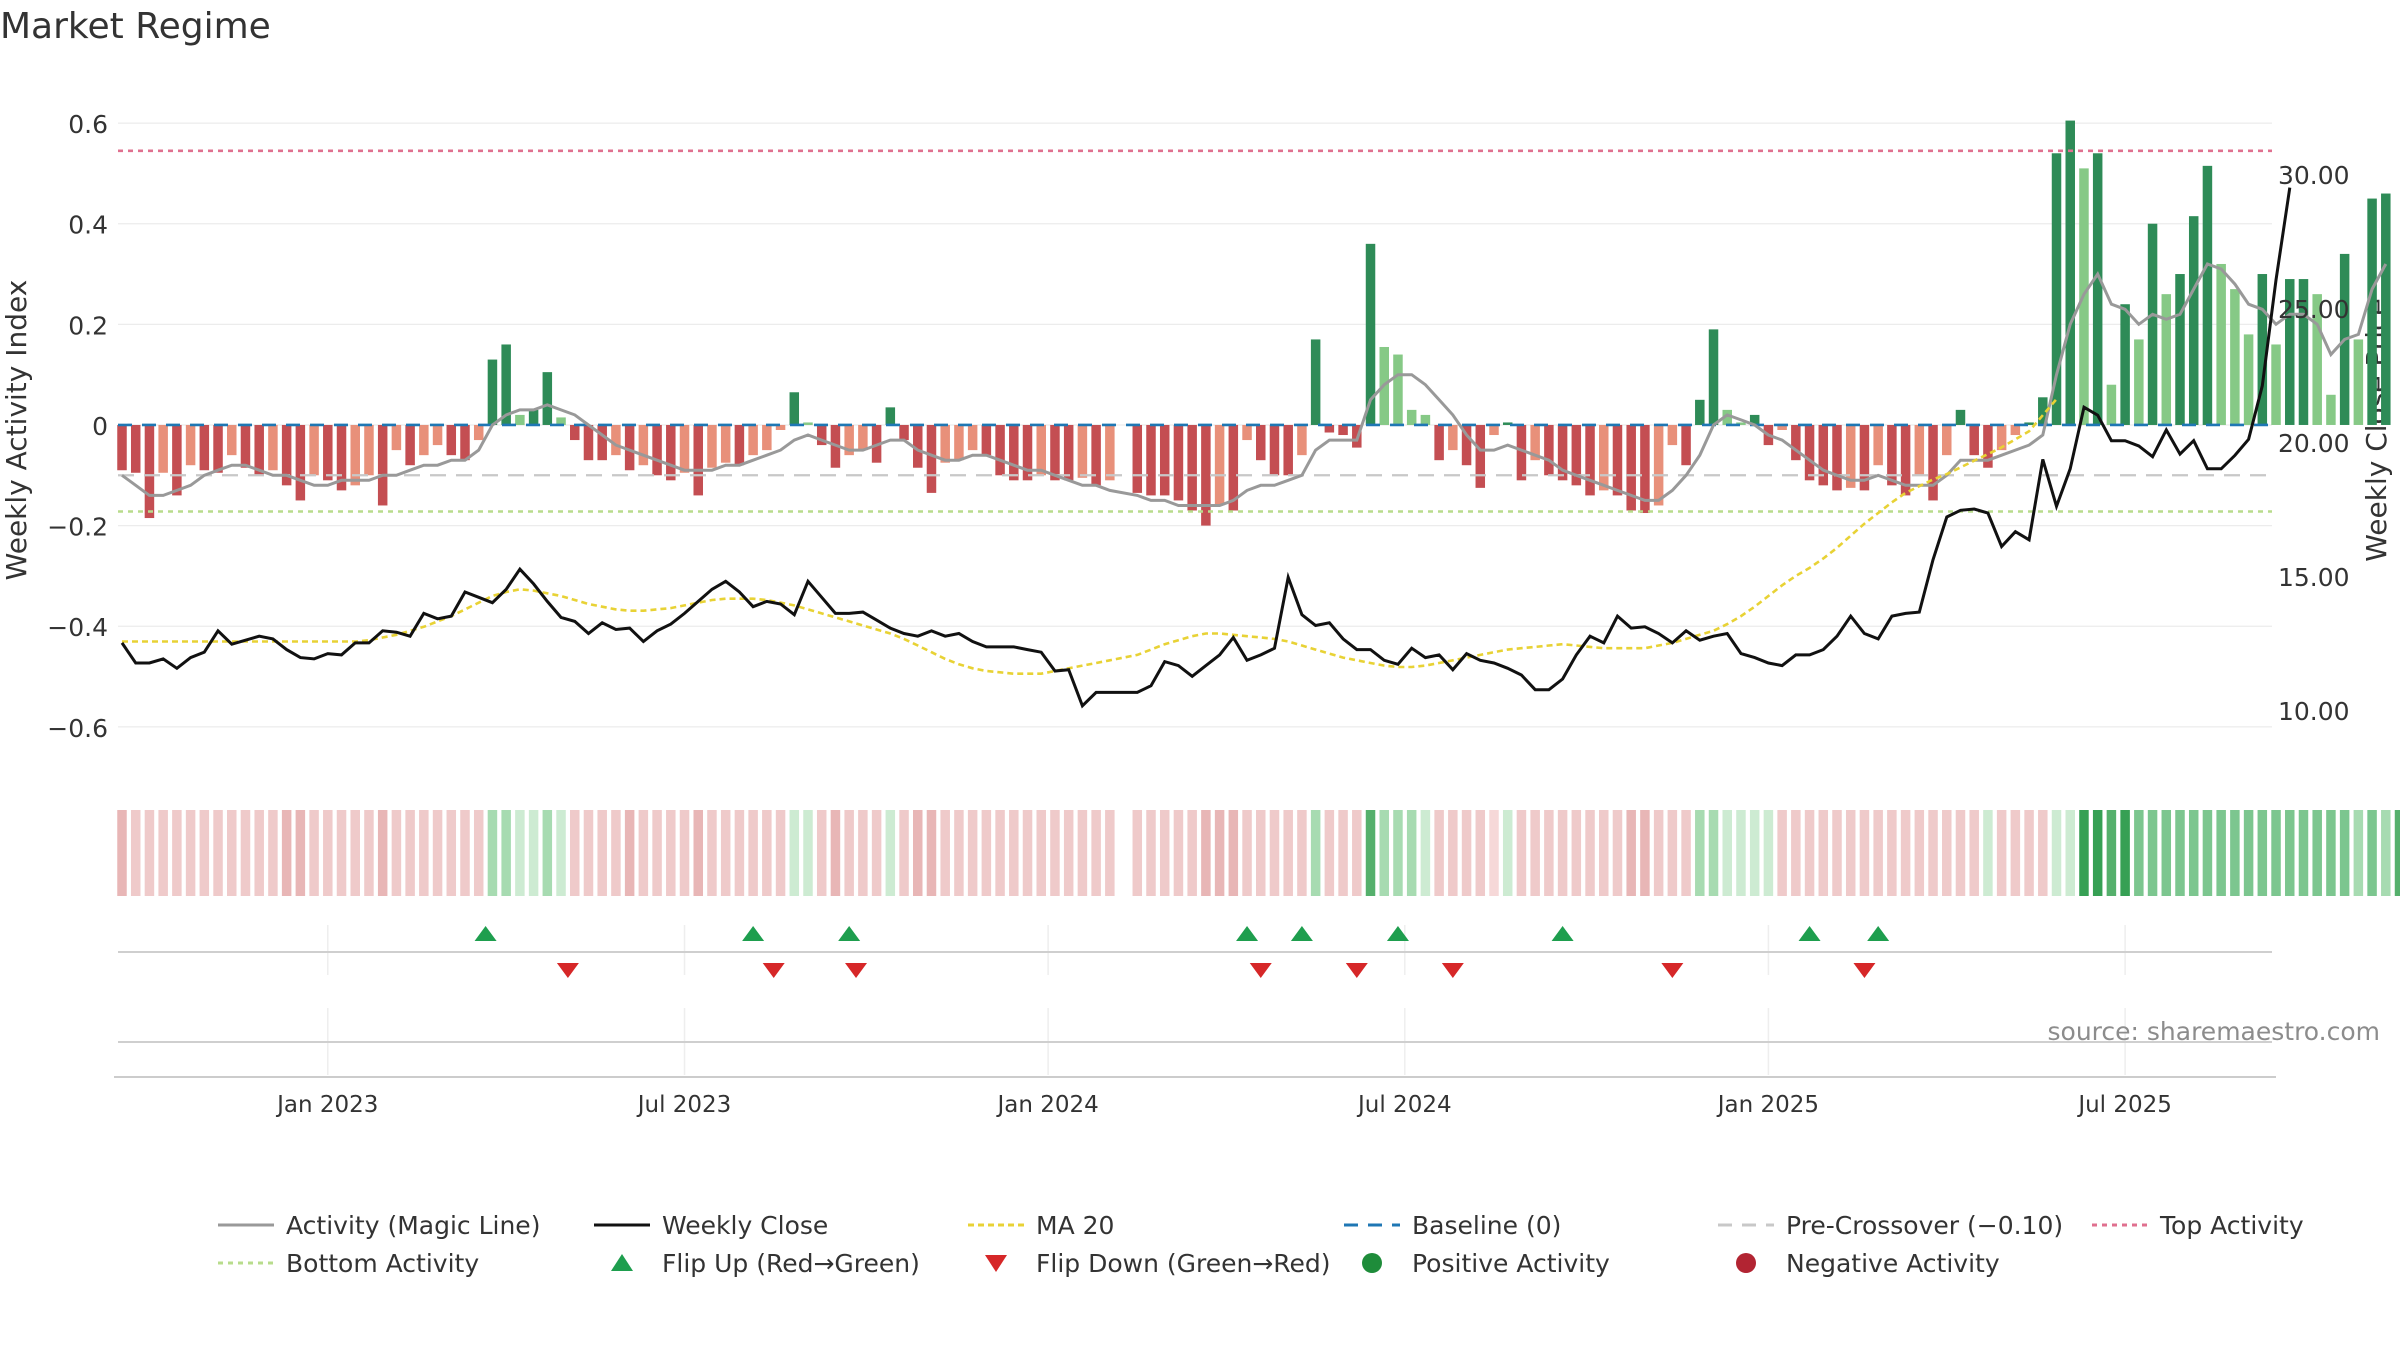 Image resolution: width=2400 pixels, height=1350 pixels. What do you see at coordinates (88, 124) in the screenshot?
I see `left-tick-label: 0.6` at bounding box center [88, 124].